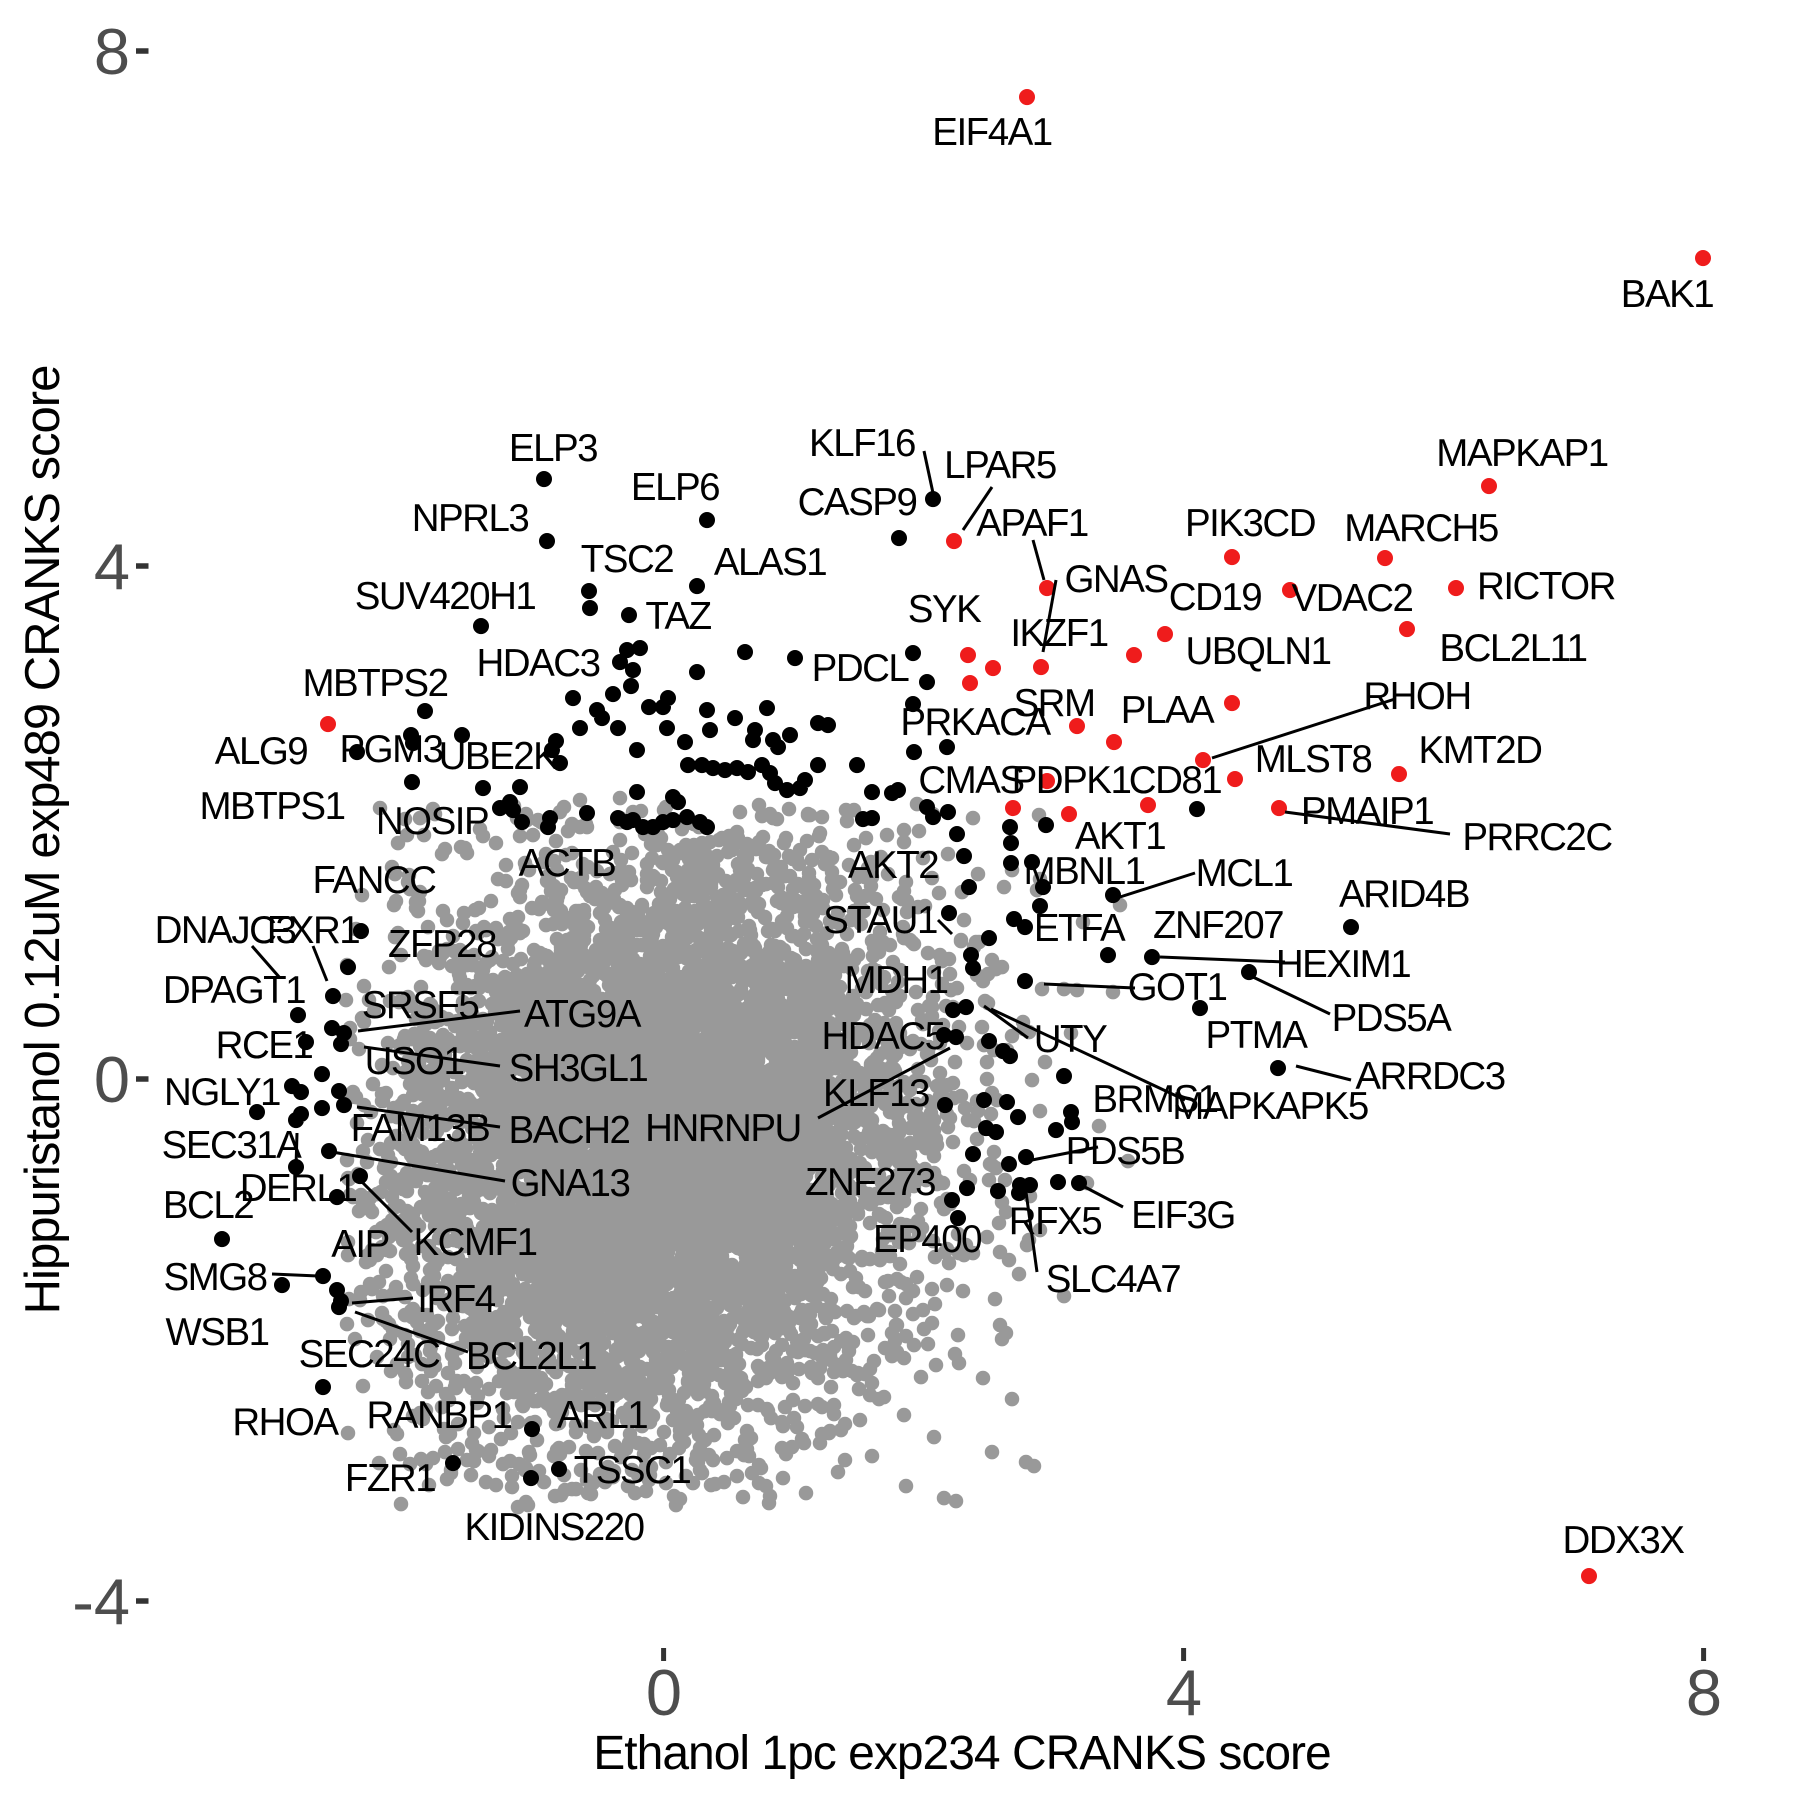  I want to click on svg-text: FANCC, so click(375, 880).